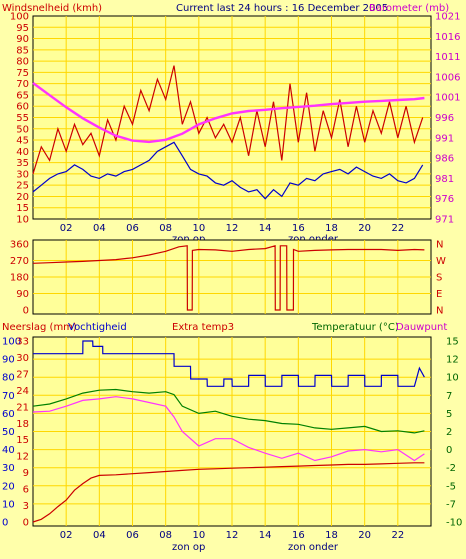  Describe the element at coordinates (447, 77) in the screenshot. I see `barometer-tick-label: 1006` at that location.